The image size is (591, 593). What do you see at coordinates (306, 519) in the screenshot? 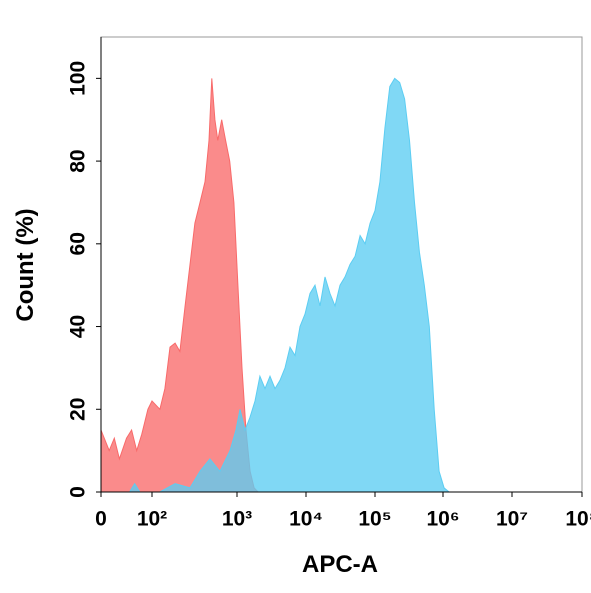
I see `x-tick-label: 10⁴` at bounding box center [306, 519].